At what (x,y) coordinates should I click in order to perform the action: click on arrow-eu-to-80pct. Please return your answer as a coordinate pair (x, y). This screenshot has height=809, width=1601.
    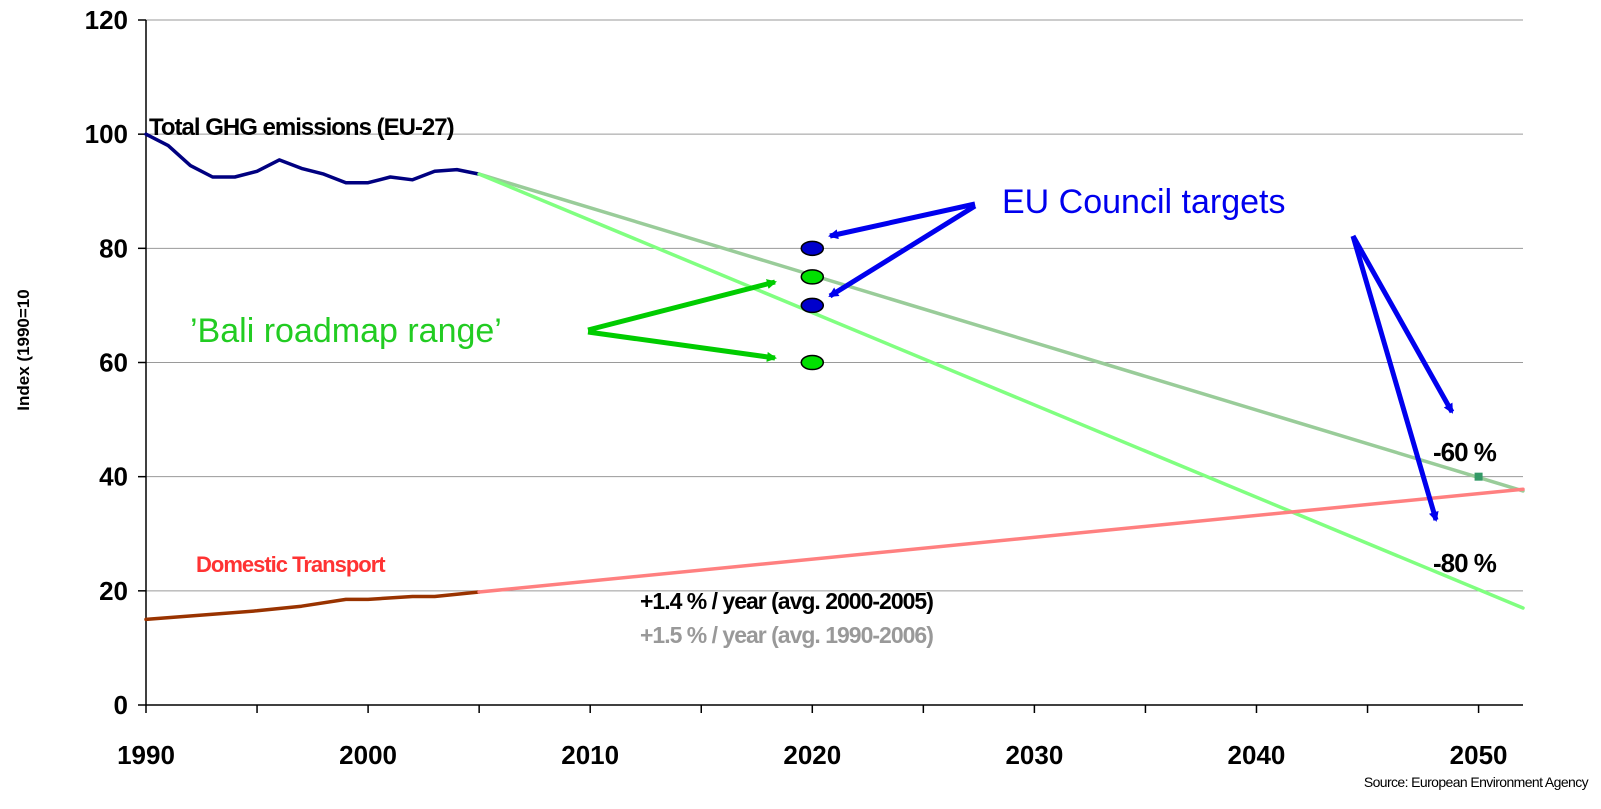
    Looking at the image, I should click on (1394, 378).